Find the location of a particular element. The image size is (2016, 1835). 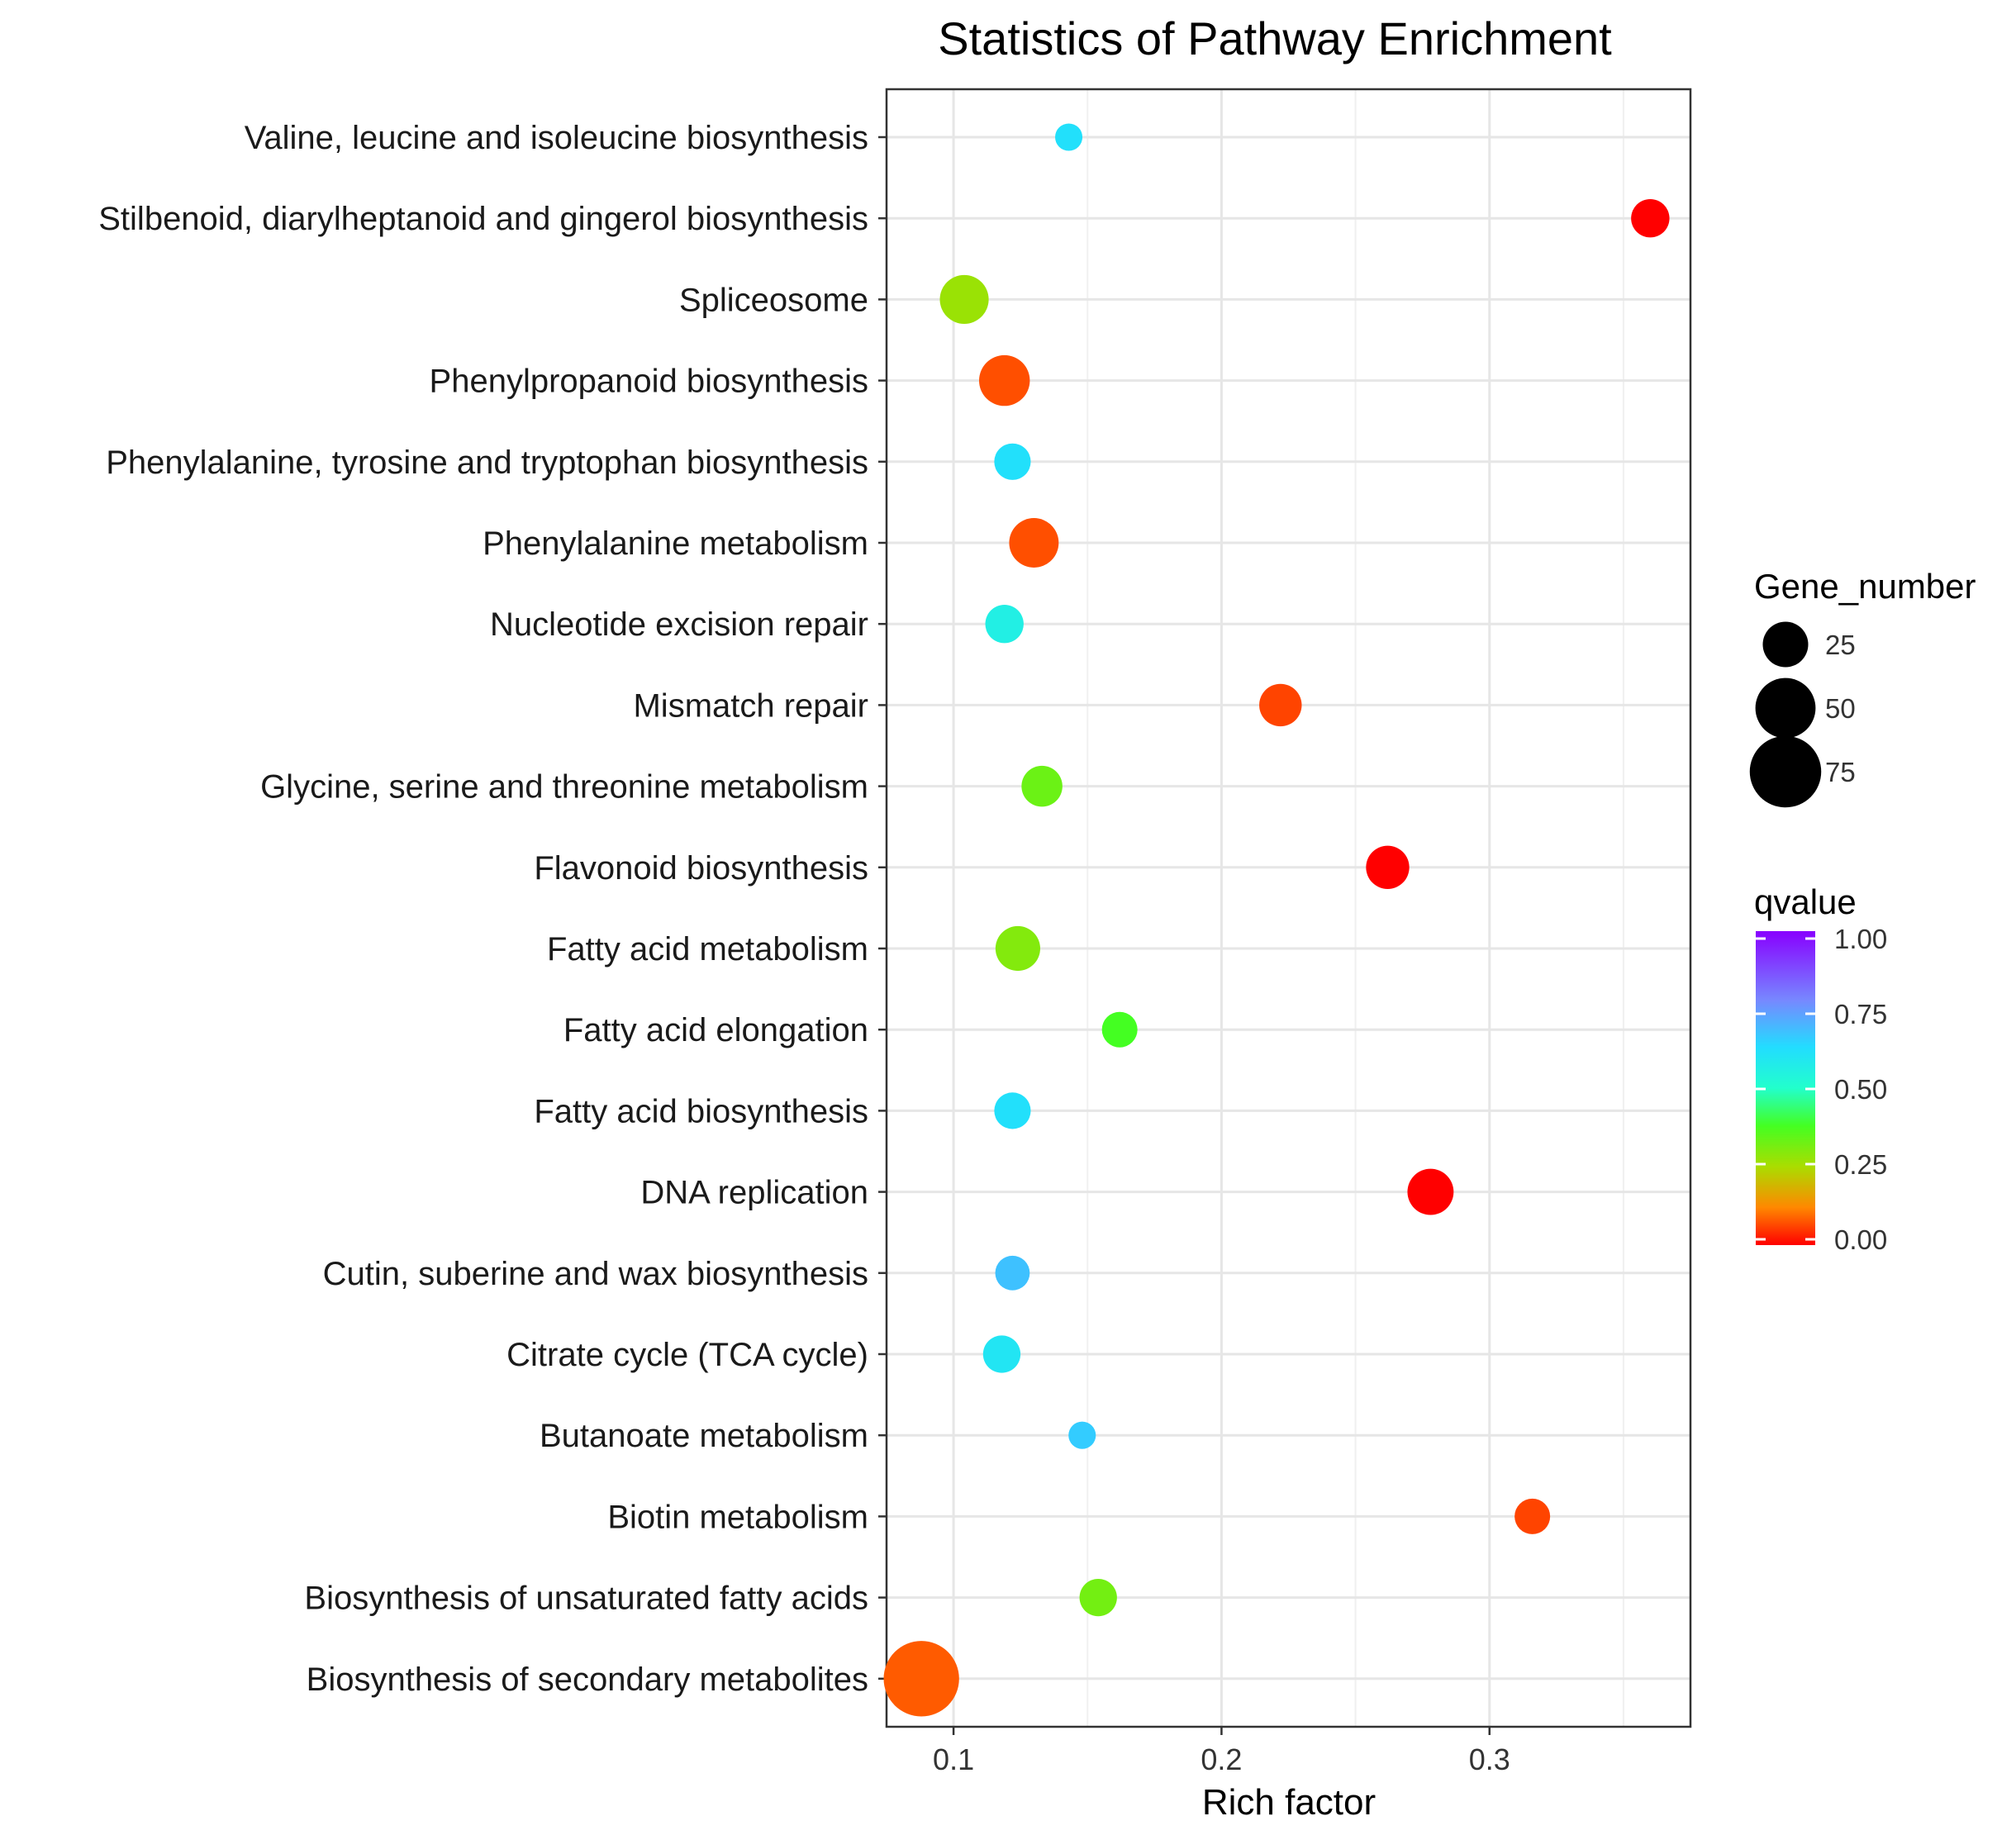

y-tick-label: Mismatch repair is located at coordinates (750, 705).